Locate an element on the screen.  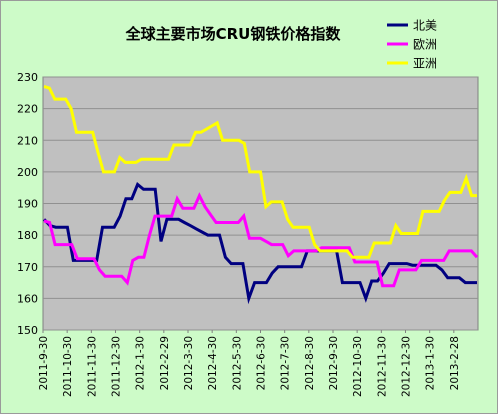
y-tick-label: 150 is located at coordinates (27, 330).